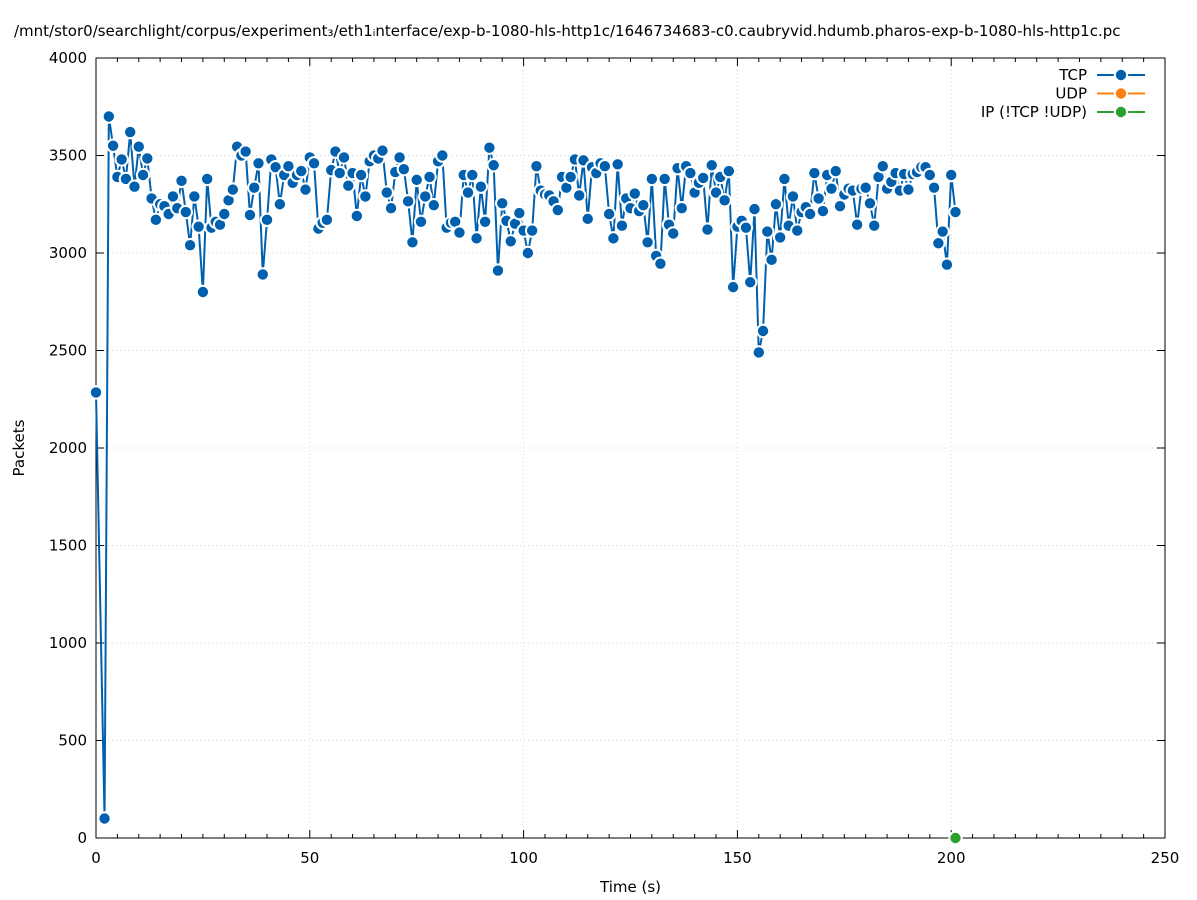  Describe the element at coordinates (630, 887) in the screenshot. I see `x-axis-title: Time (s)` at that location.